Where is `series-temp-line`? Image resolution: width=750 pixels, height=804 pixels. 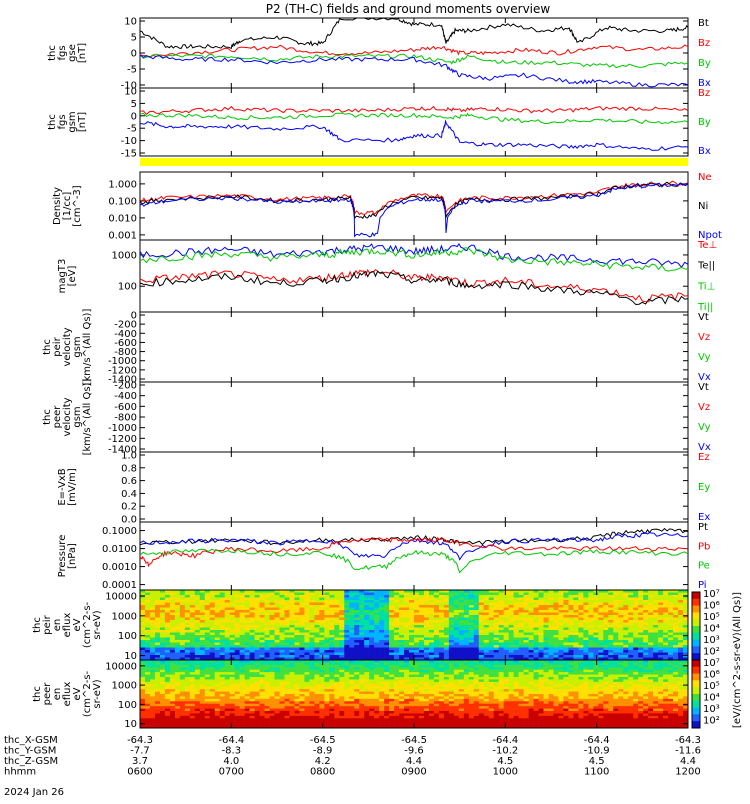 series-temp-line is located at coordinates (414, 286).